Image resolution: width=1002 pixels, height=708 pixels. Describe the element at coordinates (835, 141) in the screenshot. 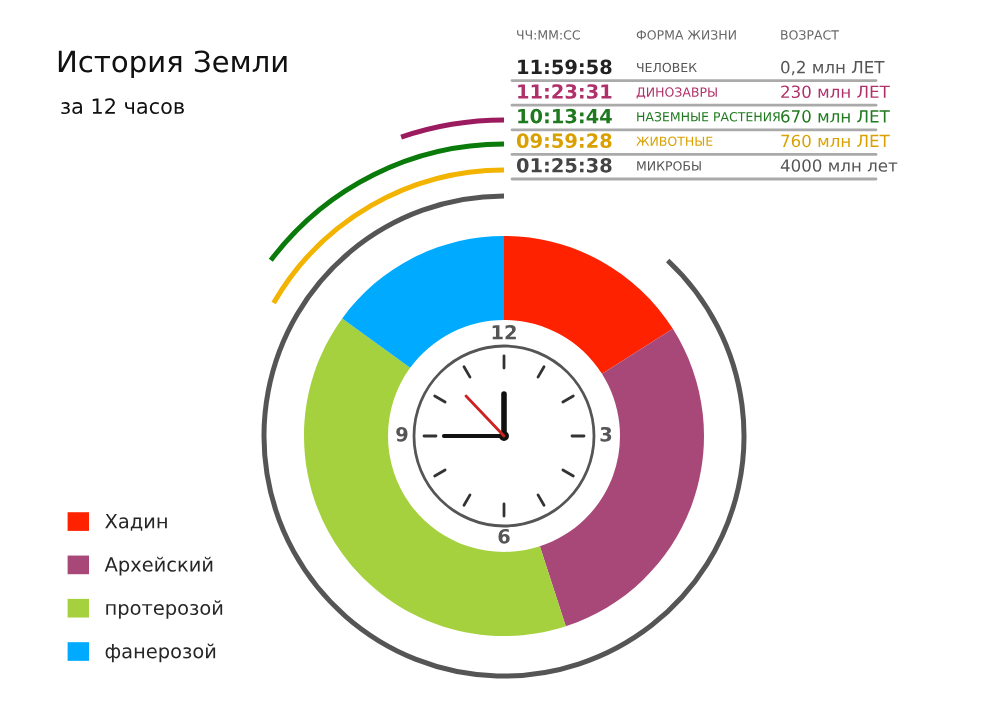

I see `text: 760 млн ЛЕТ` at that location.